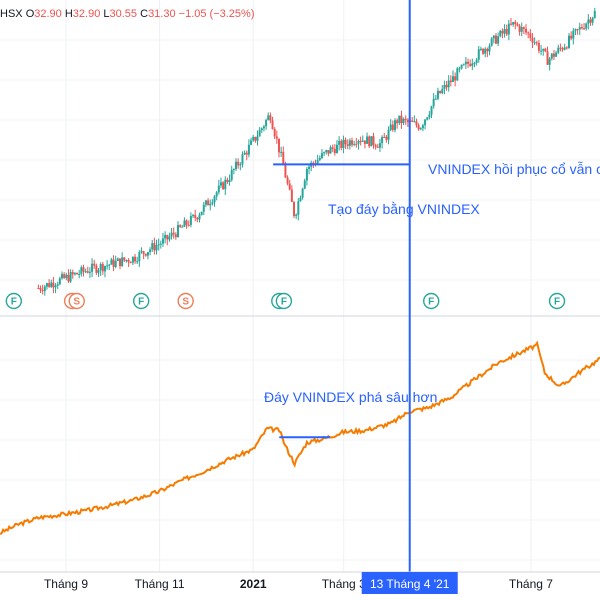  I want to click on x-tick-label: Tháng 3, so click(344, 584).